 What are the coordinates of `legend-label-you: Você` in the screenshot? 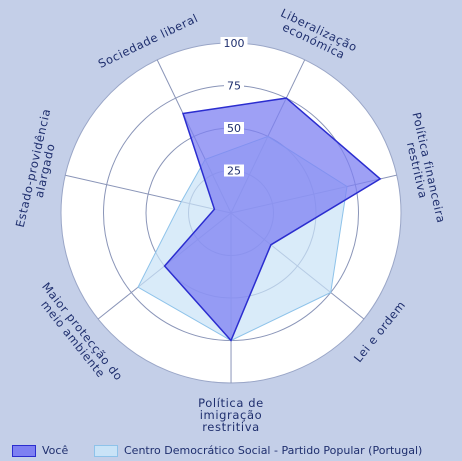 It's located at (55, 450).